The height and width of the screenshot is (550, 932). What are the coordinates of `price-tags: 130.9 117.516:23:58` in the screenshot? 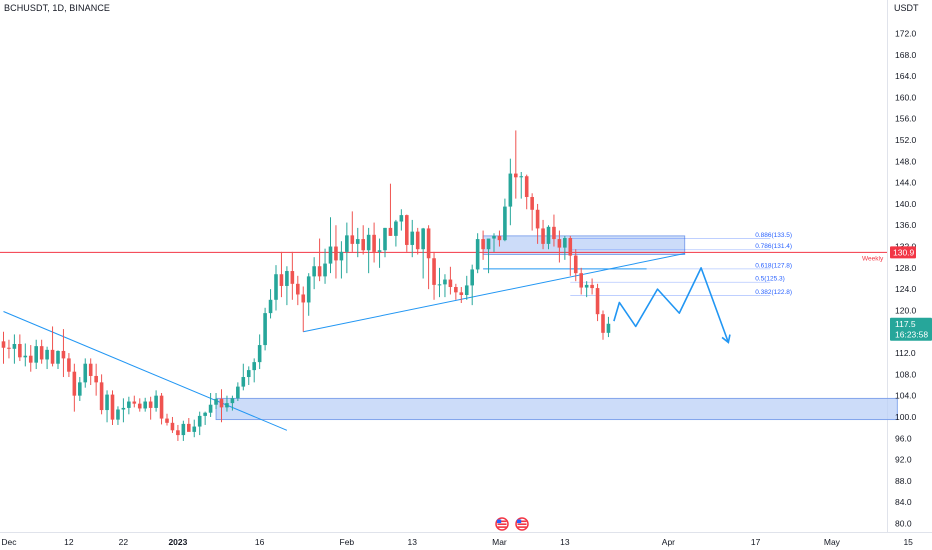 It's located at (911, 293).